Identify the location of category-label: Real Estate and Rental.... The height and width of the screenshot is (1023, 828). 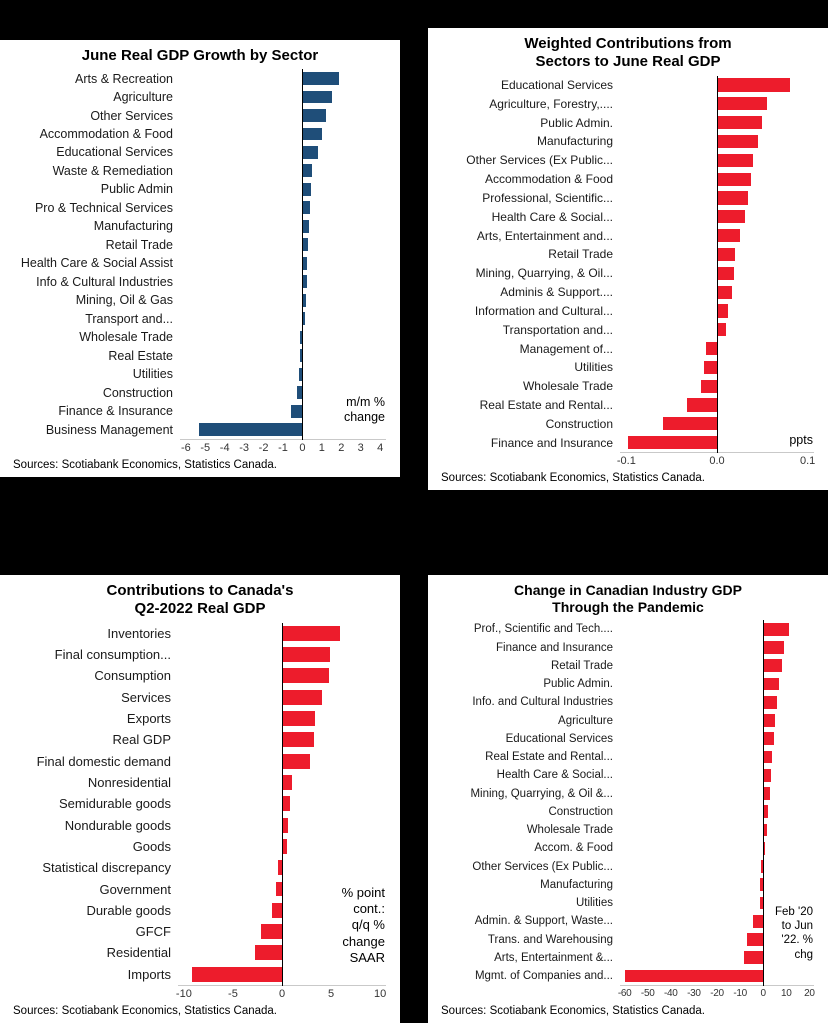
(546, 405).